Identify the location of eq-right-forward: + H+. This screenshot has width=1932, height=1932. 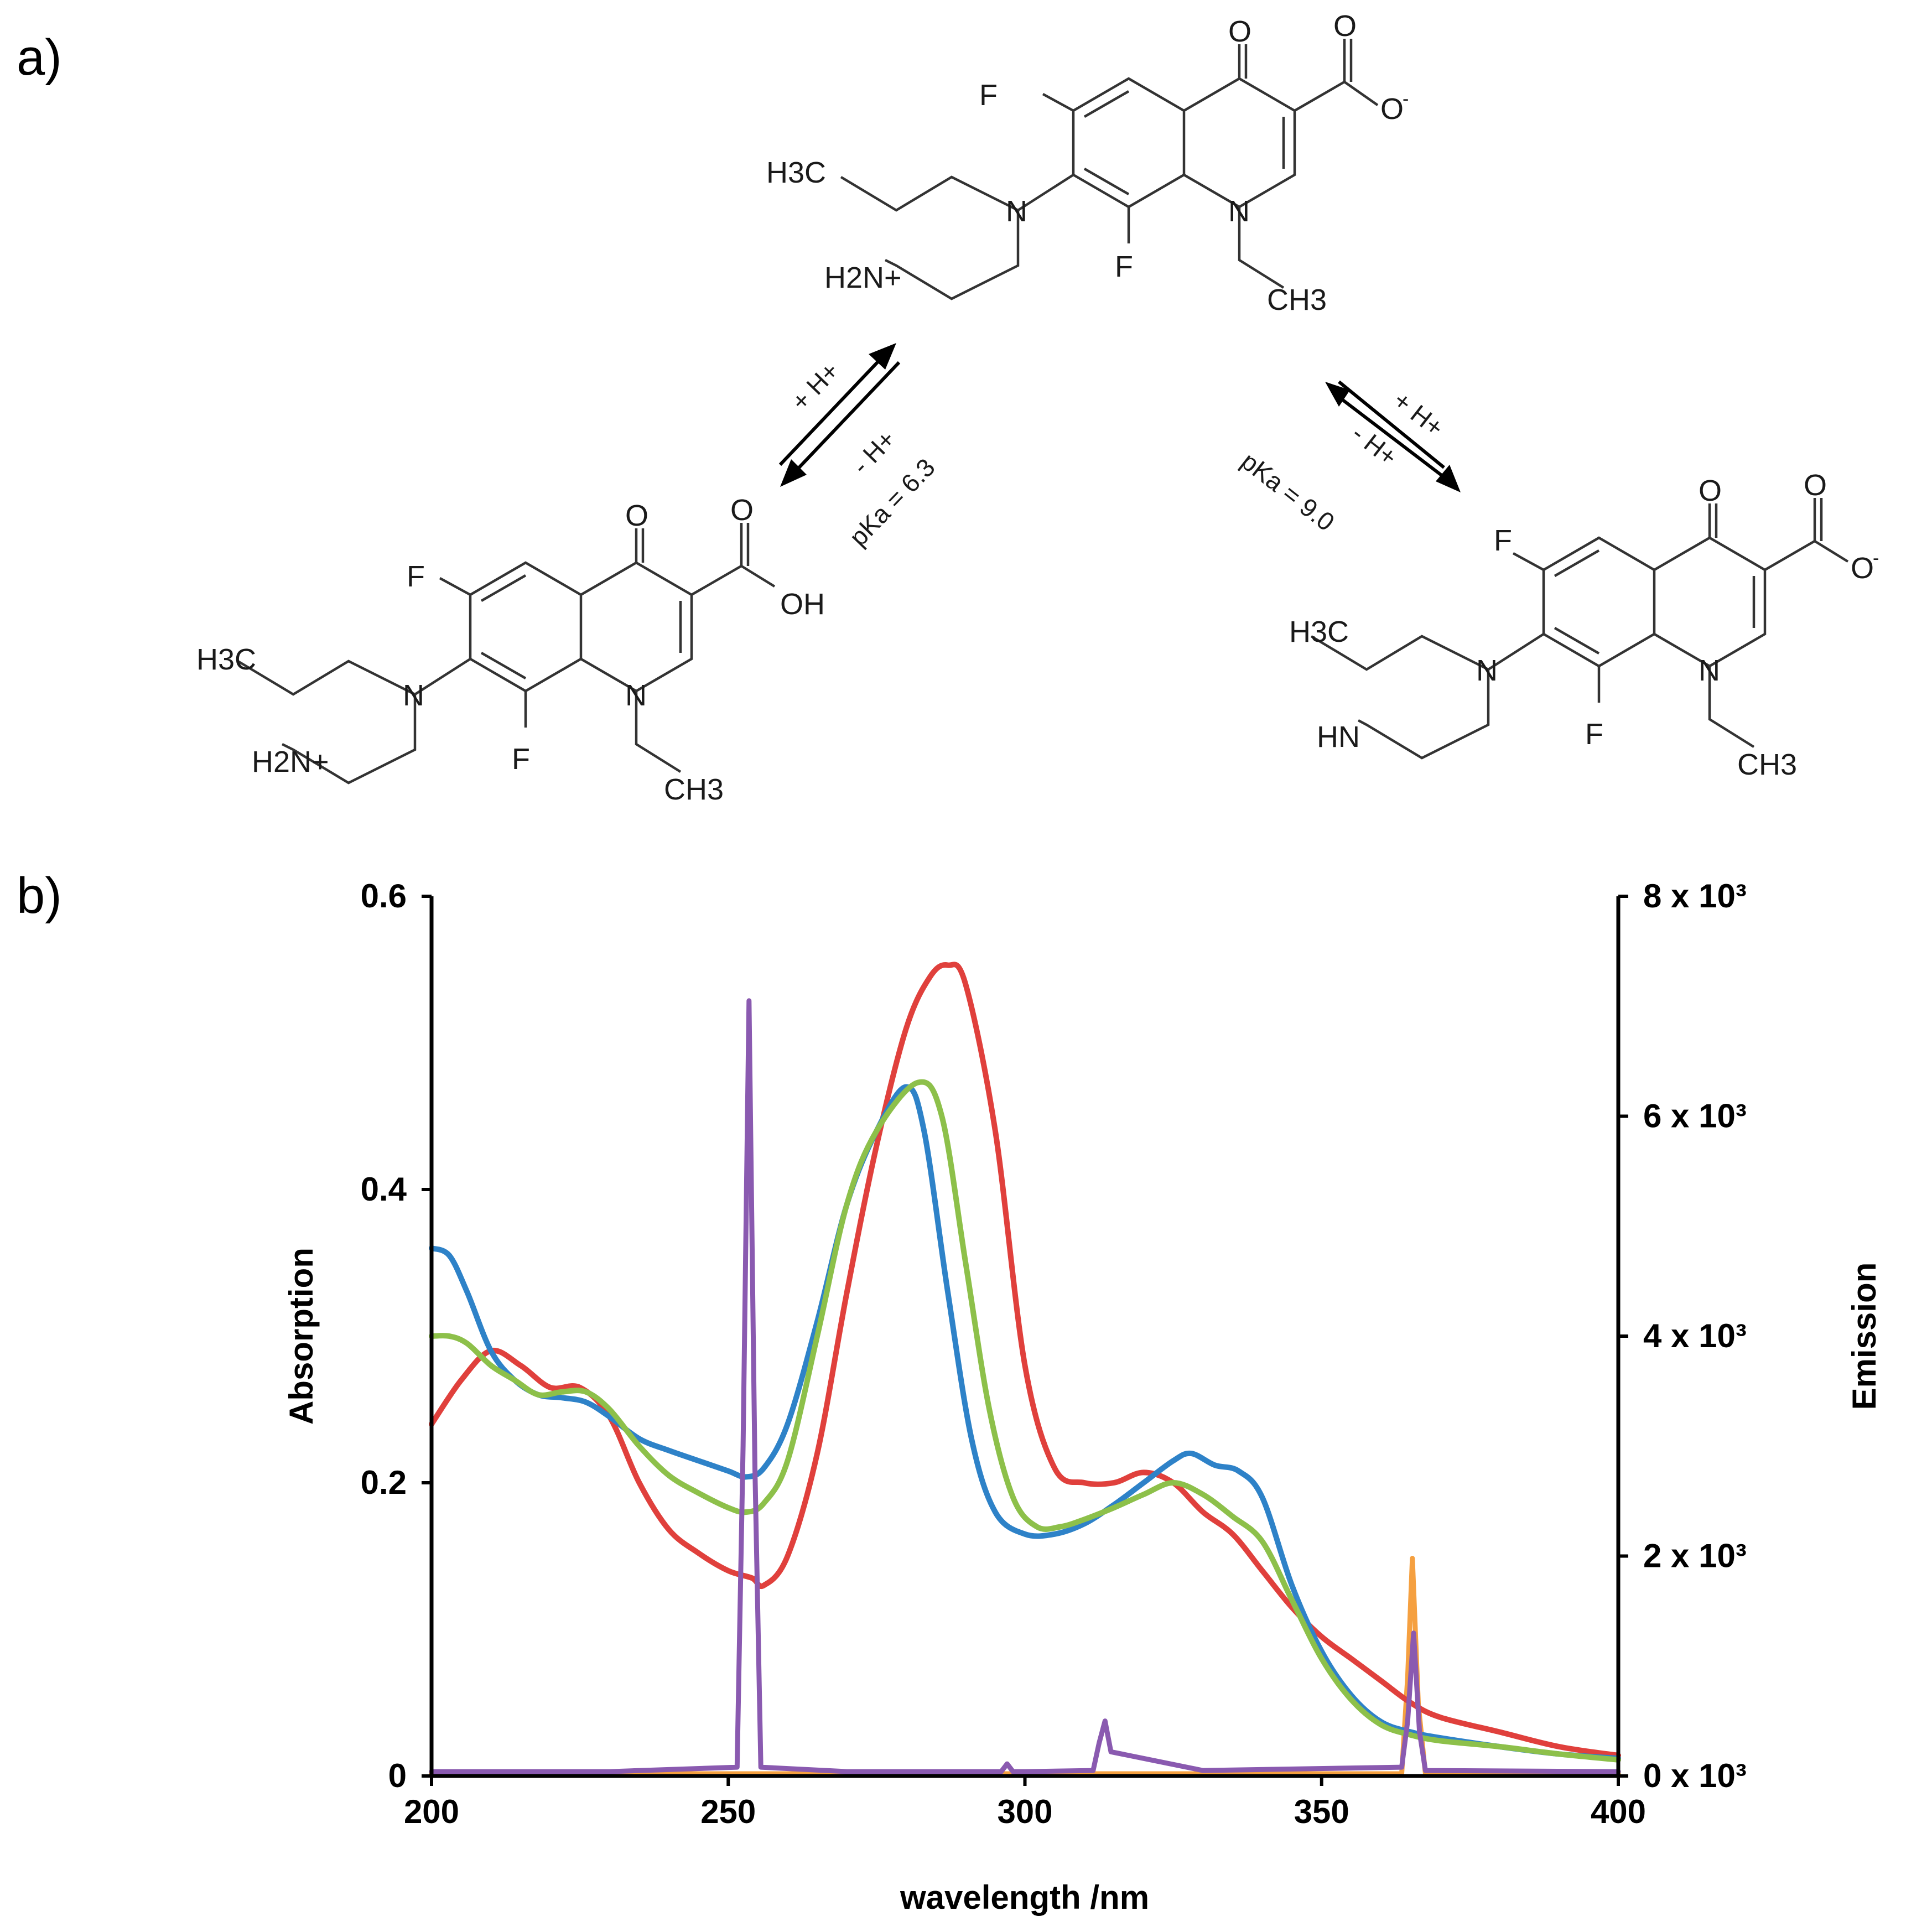
(1419, 414).